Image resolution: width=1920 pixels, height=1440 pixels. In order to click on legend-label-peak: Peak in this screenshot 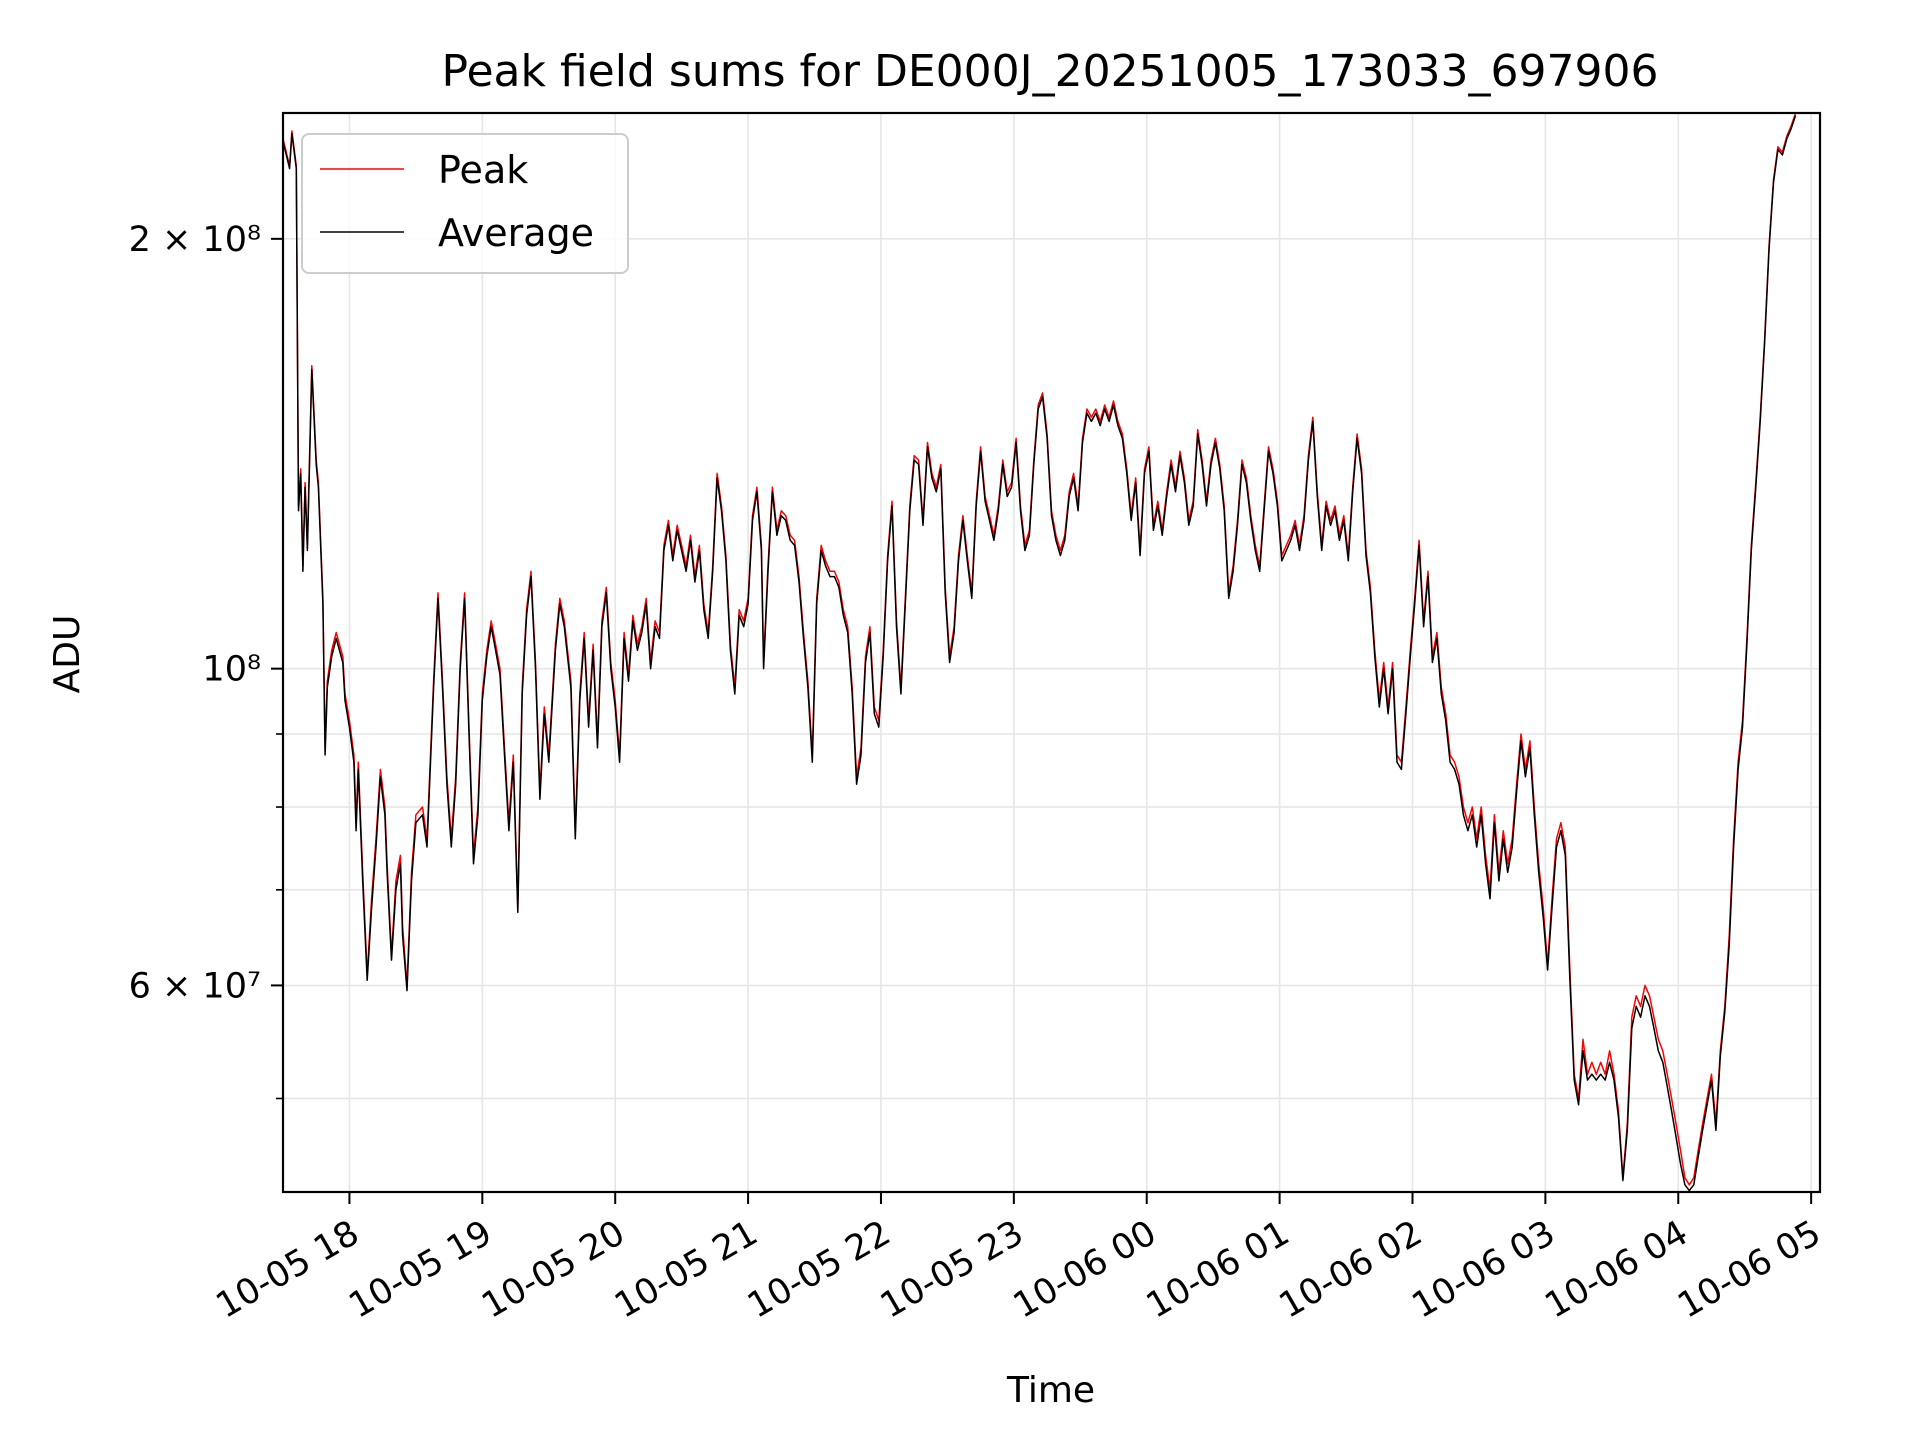, I will do `click(483, 170)`.